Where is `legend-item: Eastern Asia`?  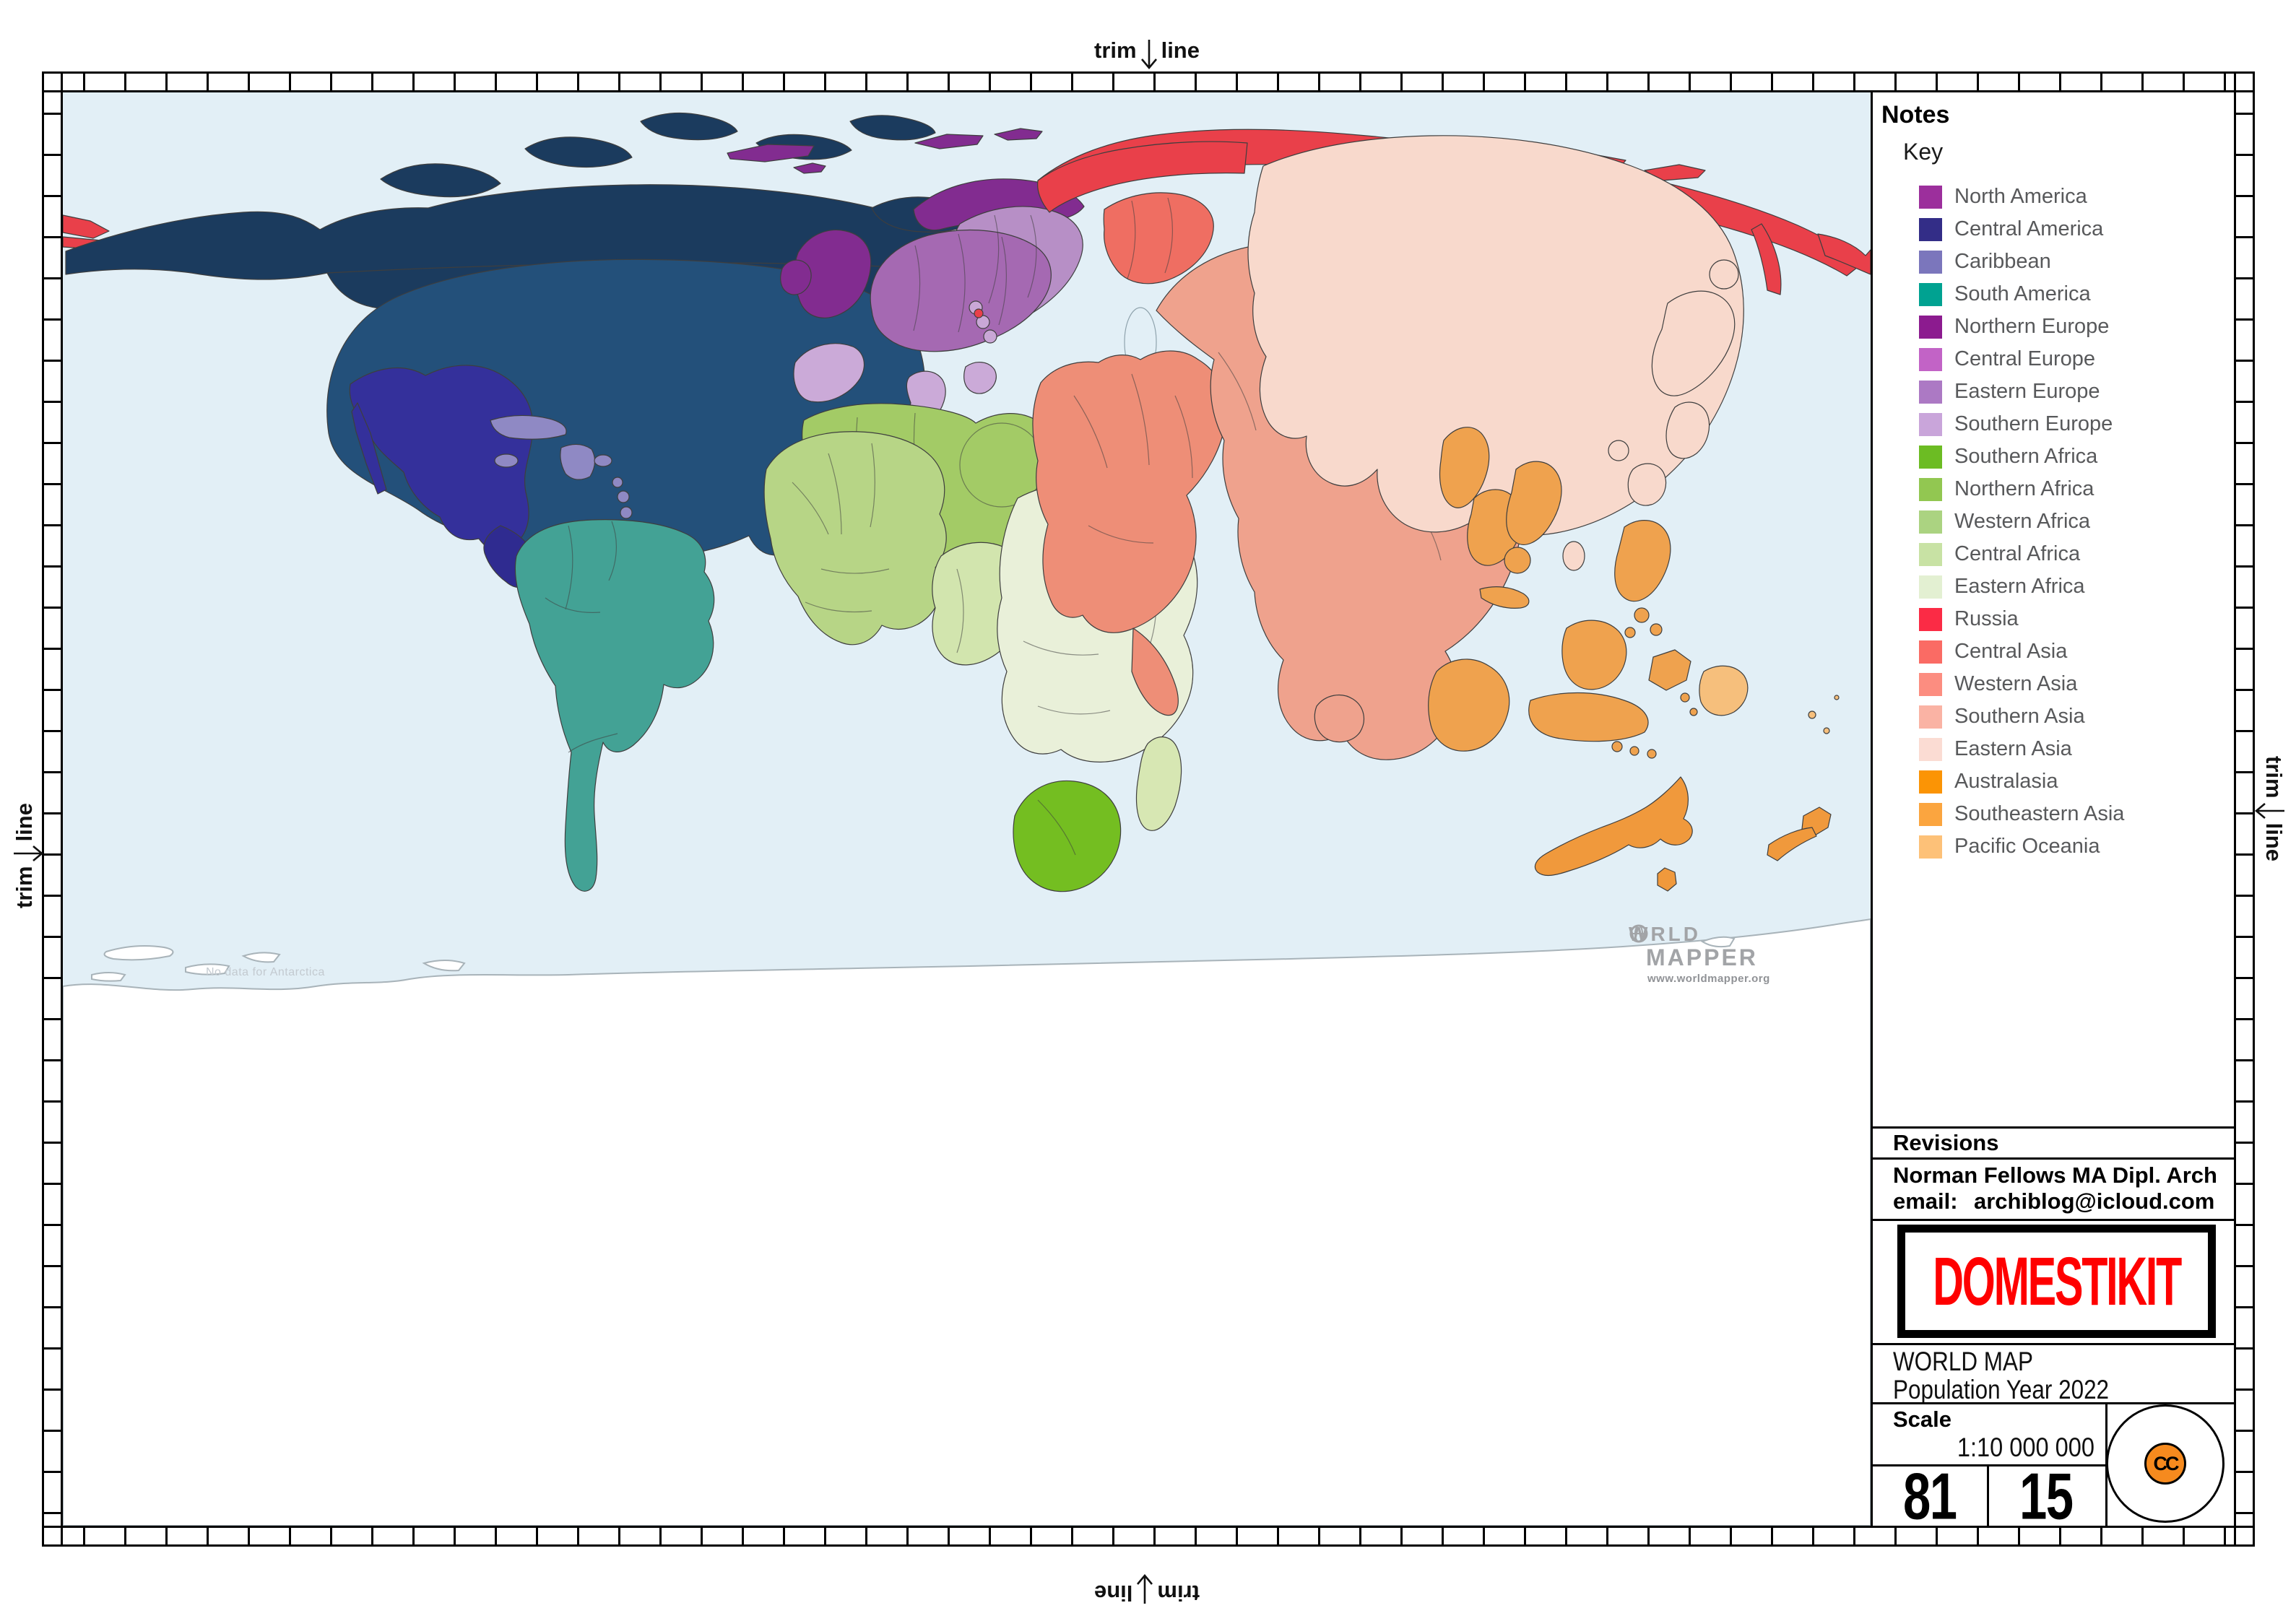
legend-item: Eastern Asia is located at coordinates (2021, 749).